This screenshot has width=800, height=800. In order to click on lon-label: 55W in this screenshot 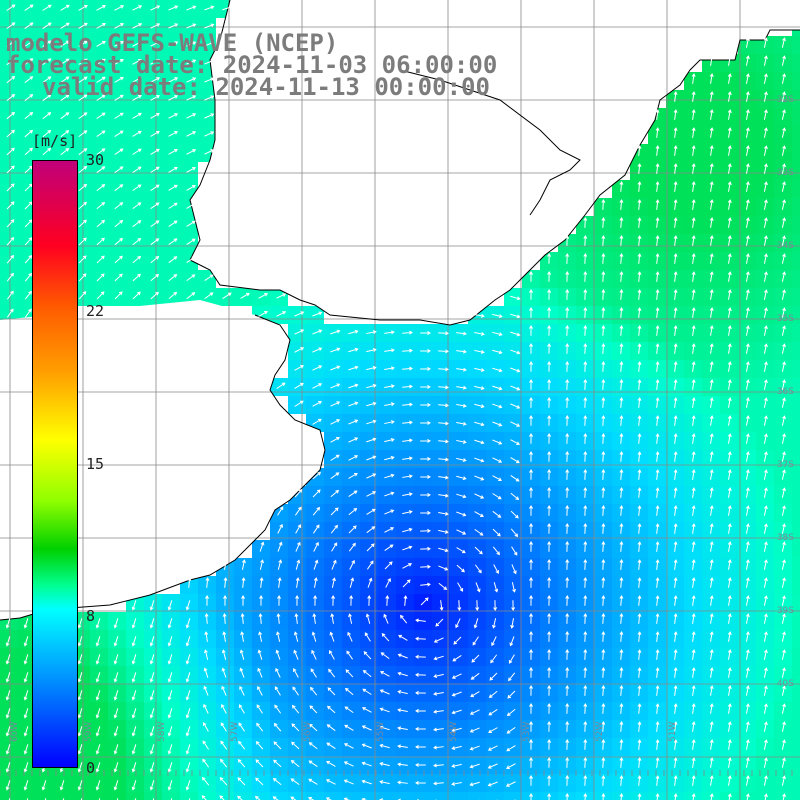, I will do `click(381, 731)`.